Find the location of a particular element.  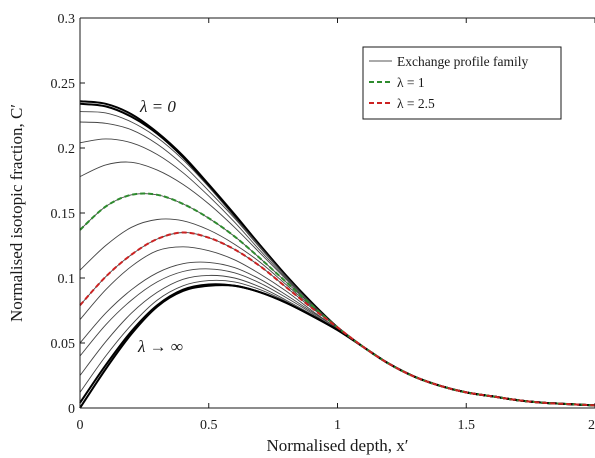

annotation-lambda-infinity: λ → ∞ is located at coordinates (160, 346).